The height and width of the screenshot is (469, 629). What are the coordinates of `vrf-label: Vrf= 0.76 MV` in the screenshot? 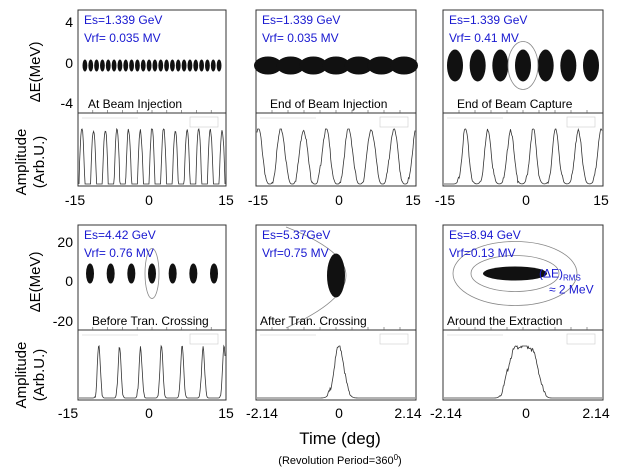 It's located at (119, 253).